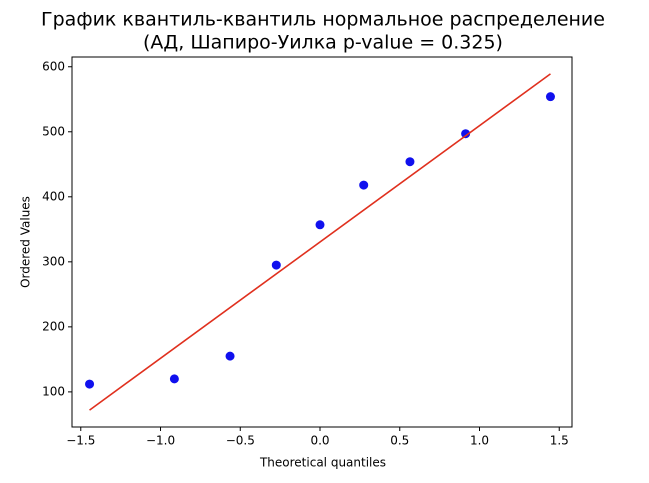  Describe the element at coordinates (80, 441) in the screenshot. I see `x-tick-label: −1.5` at that location.